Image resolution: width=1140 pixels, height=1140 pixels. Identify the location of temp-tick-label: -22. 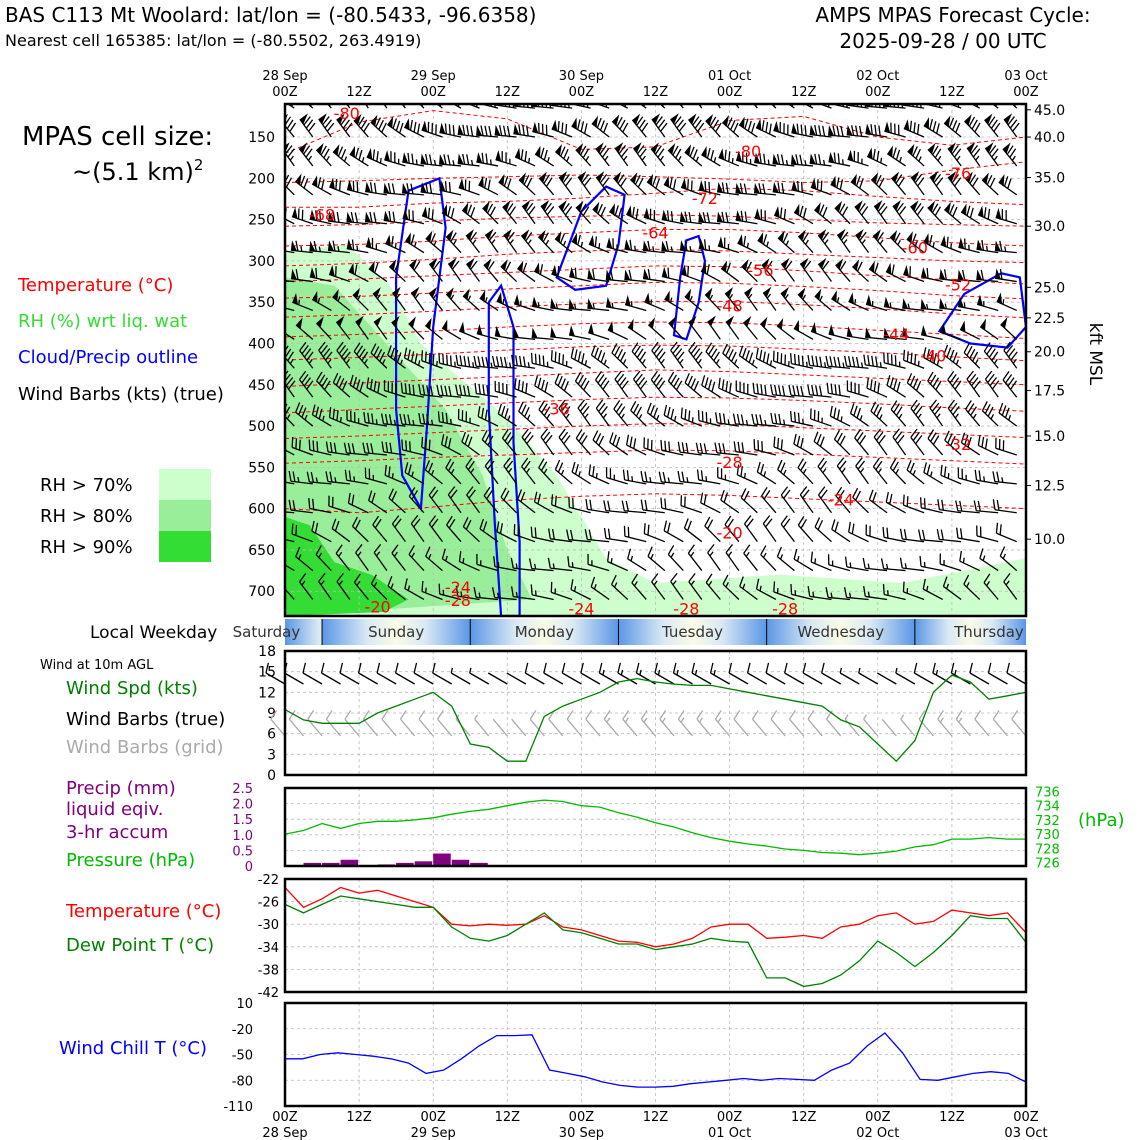
(268, 880).